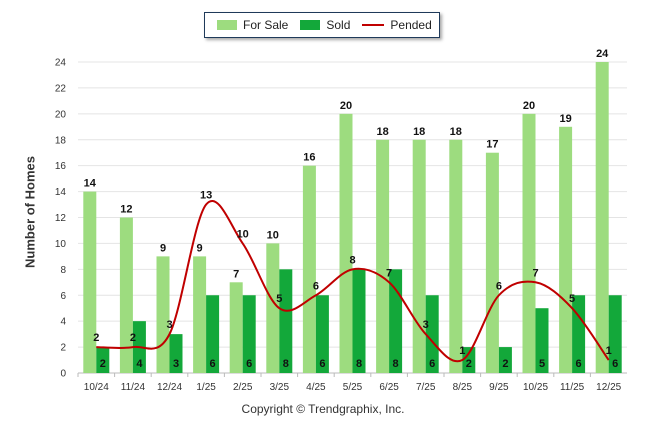 The image size is (646, 434). What do you see at coordinates (139, 364) in the screenshot?
I see `data-label-sold: 4` at bounding box center [139, 364].